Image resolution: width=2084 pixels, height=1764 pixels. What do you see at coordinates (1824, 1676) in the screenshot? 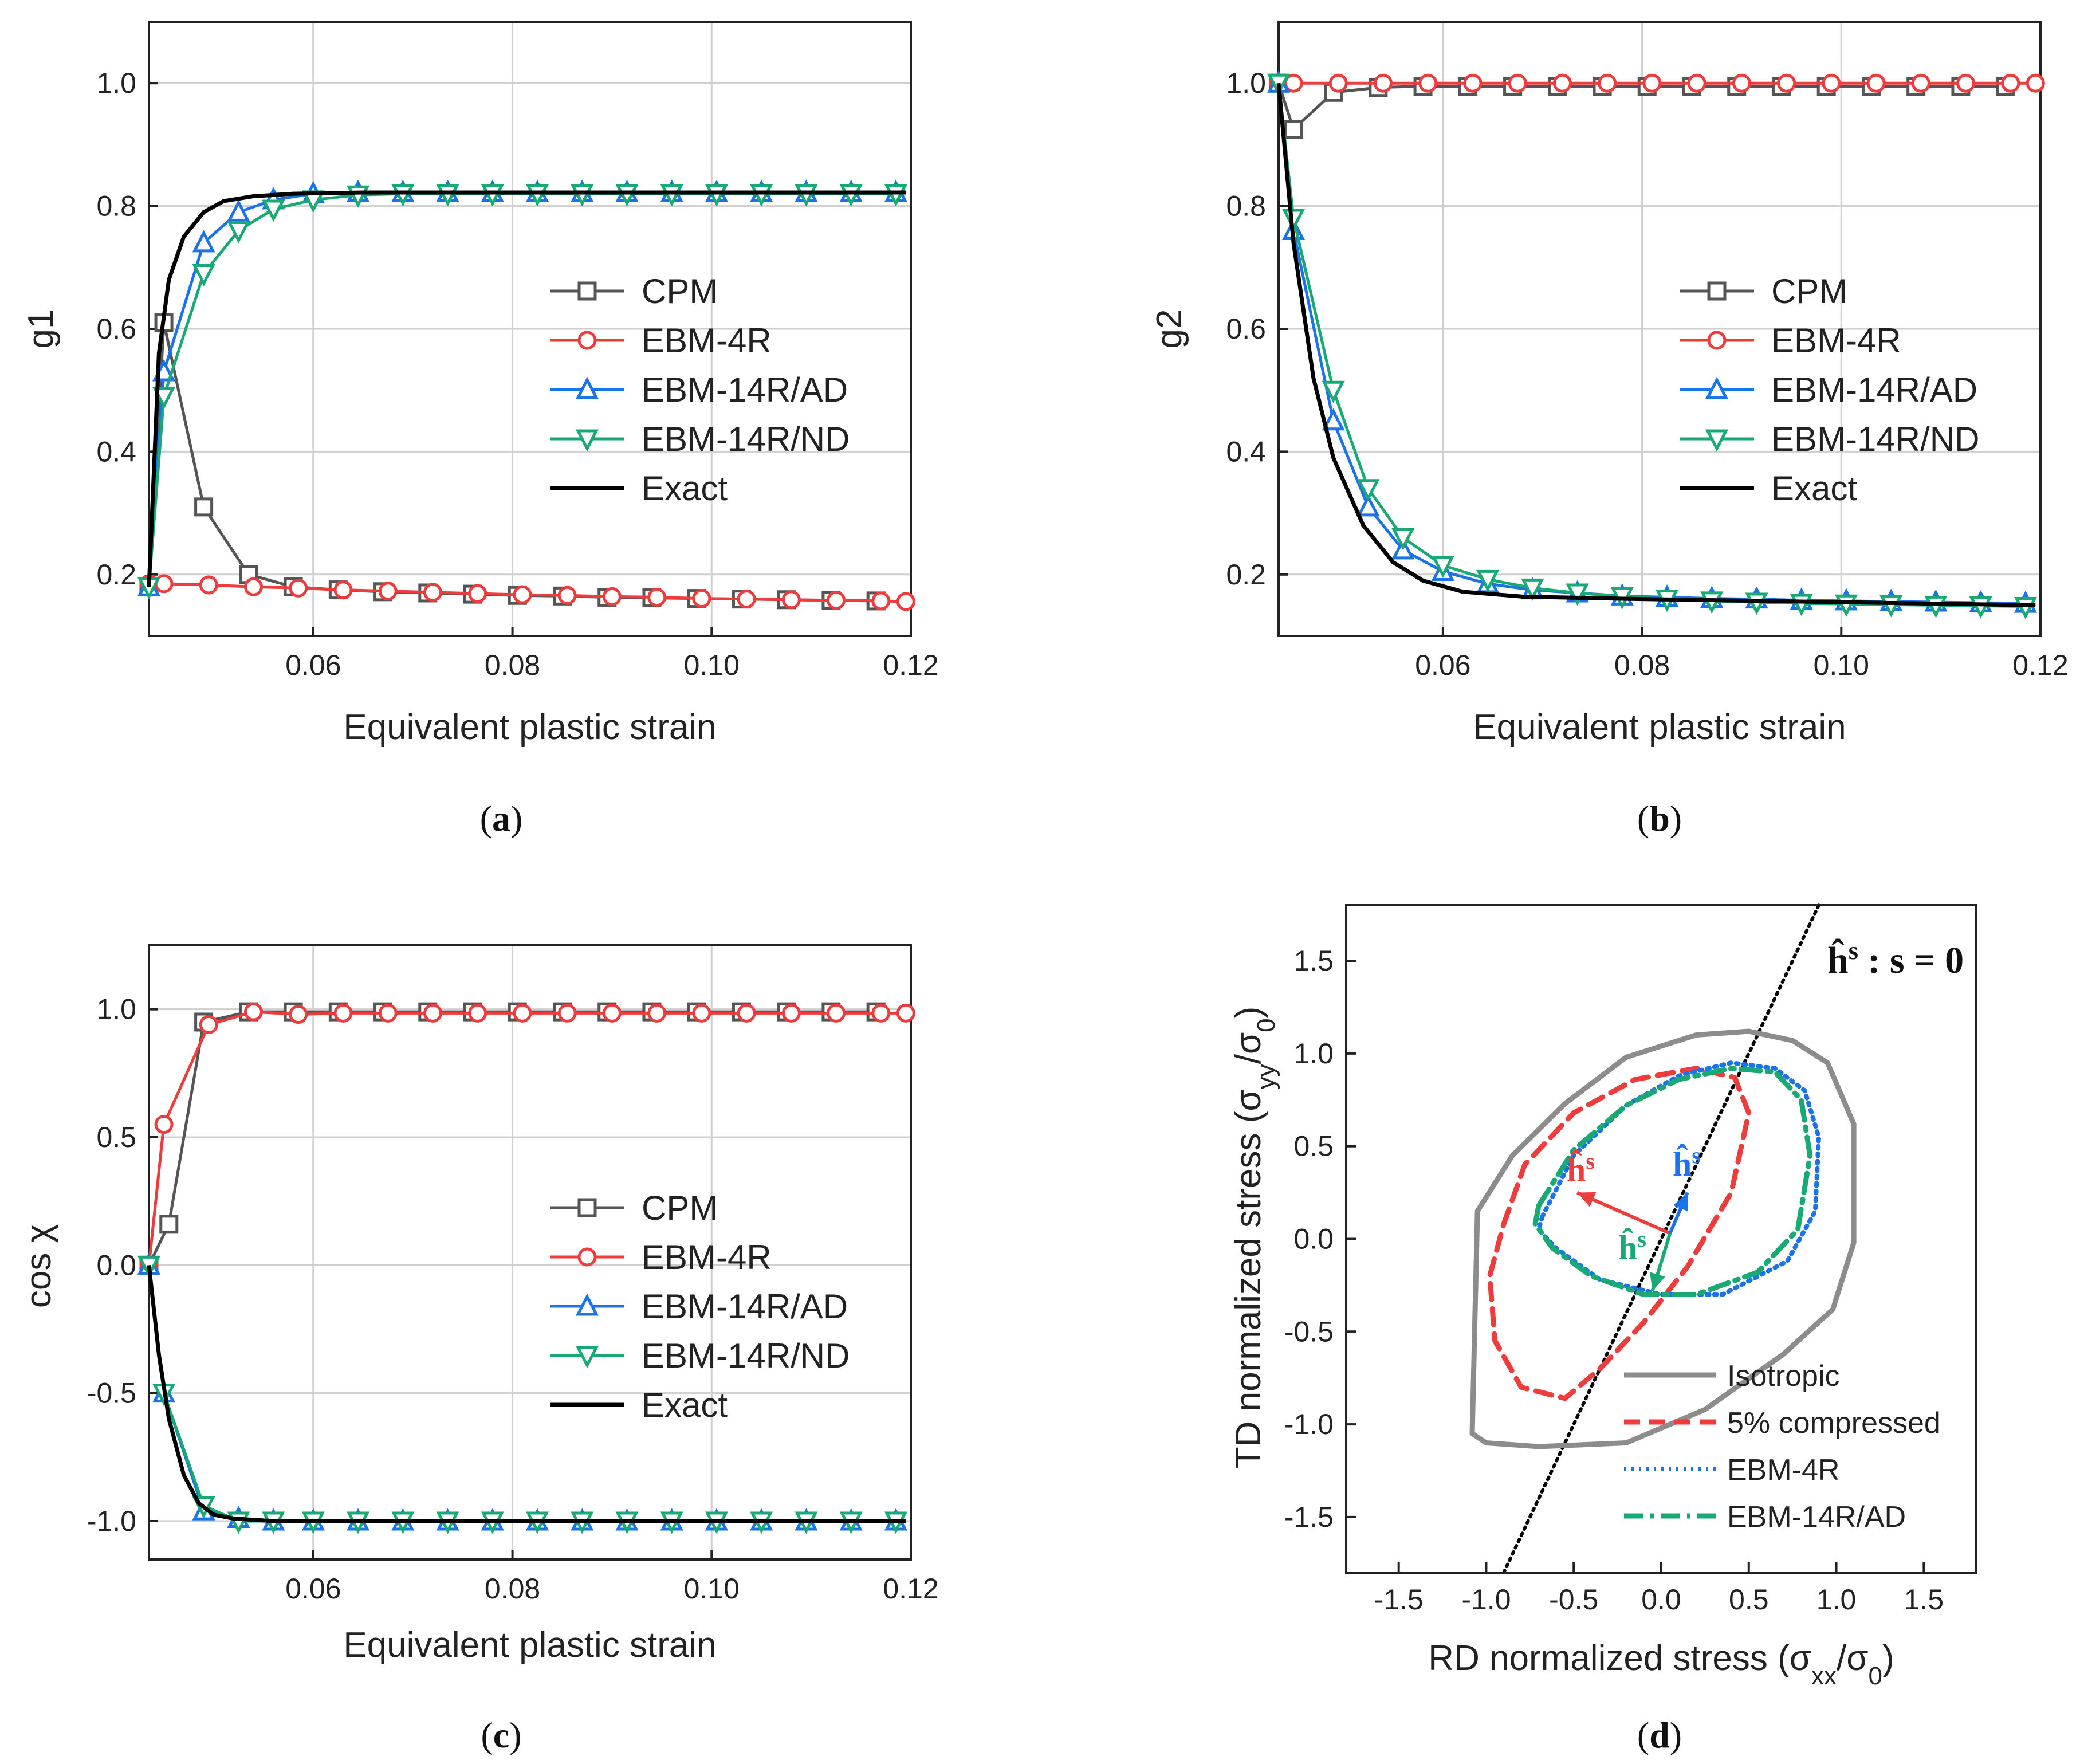
I see `xlabel-sub: xx` at bounding box center [1824, 1676].